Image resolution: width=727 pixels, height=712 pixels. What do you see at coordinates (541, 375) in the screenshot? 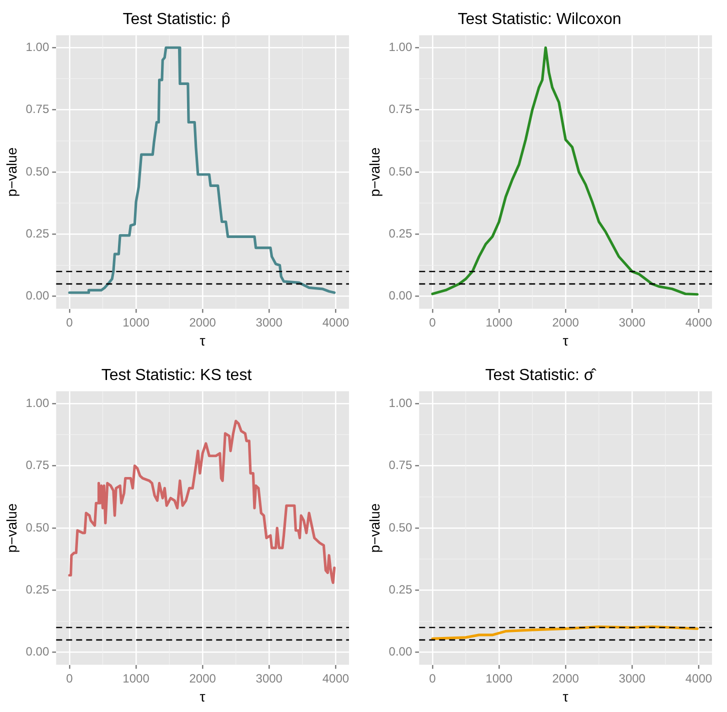
I see `chart-title: Test Statistic: σ̂` at bounding box center [541, 375].